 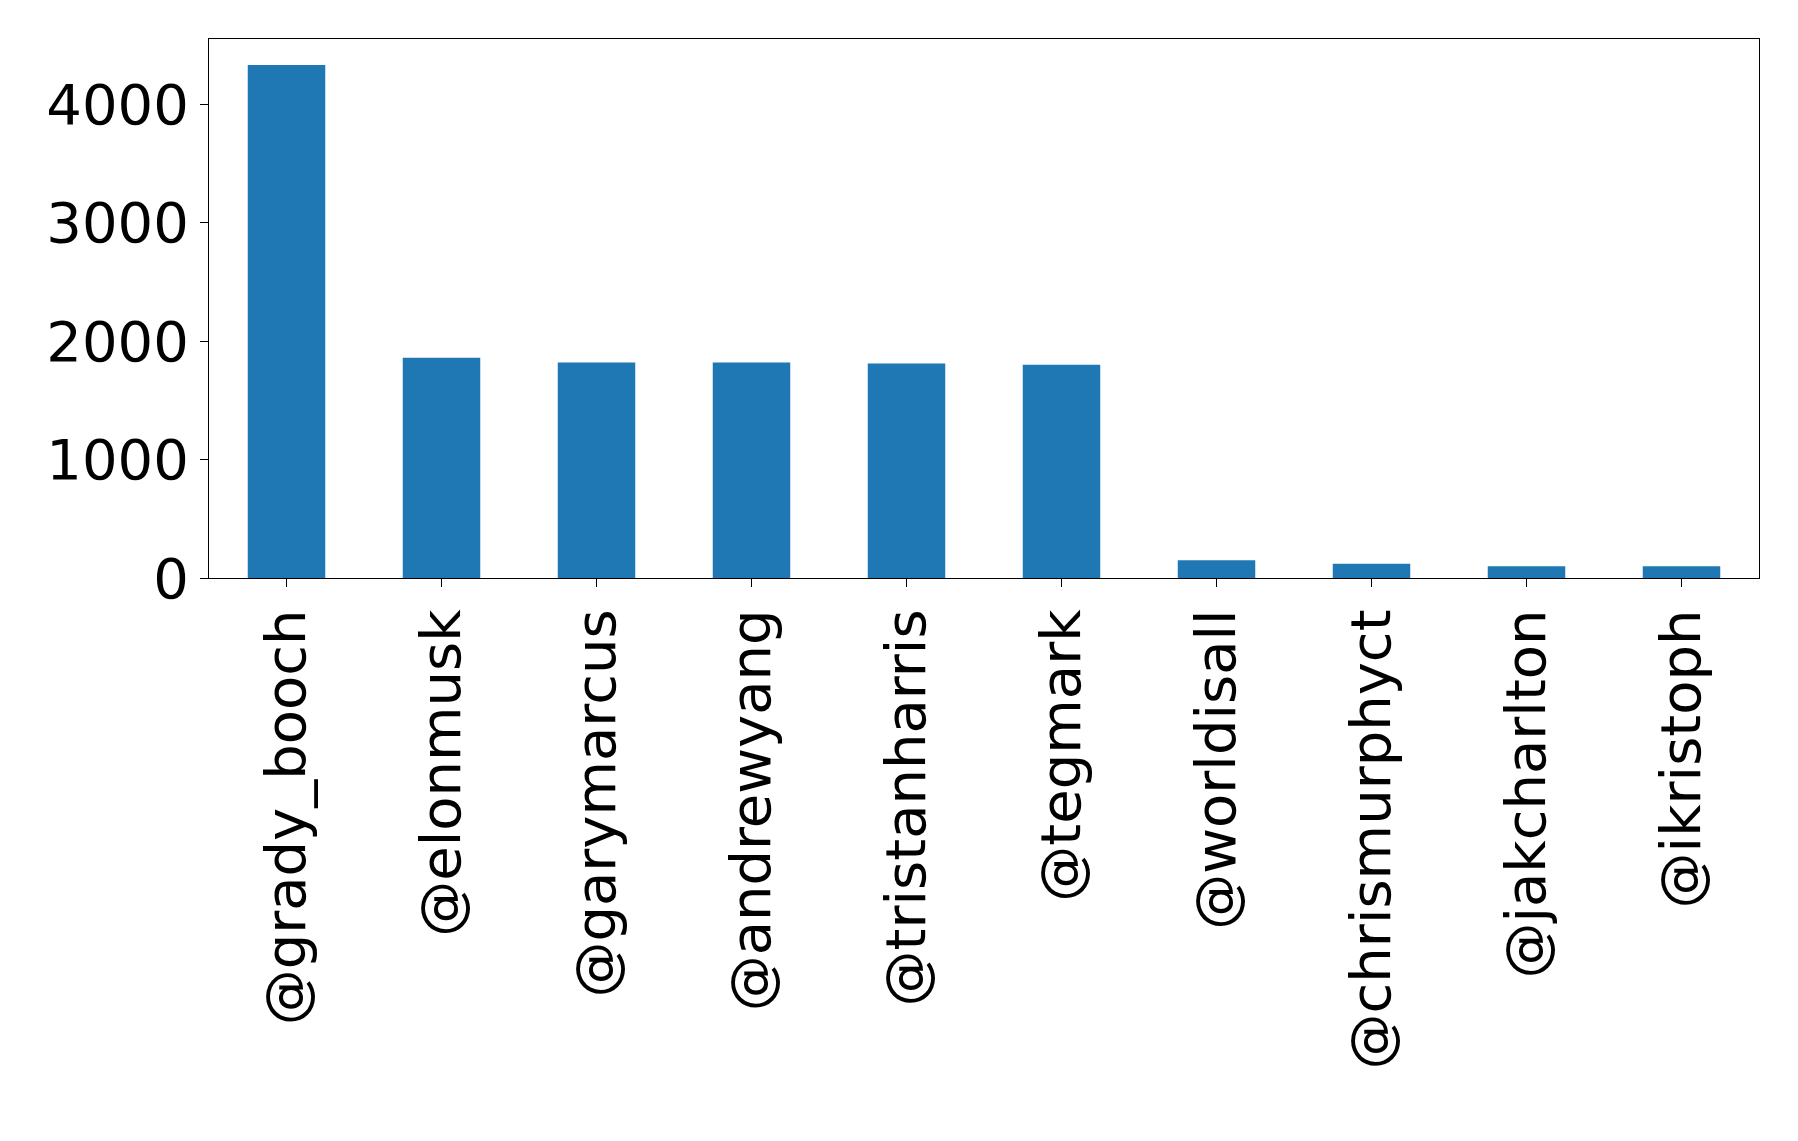 I want to click on y-tick-label: 0, so click(x=171, y=578).